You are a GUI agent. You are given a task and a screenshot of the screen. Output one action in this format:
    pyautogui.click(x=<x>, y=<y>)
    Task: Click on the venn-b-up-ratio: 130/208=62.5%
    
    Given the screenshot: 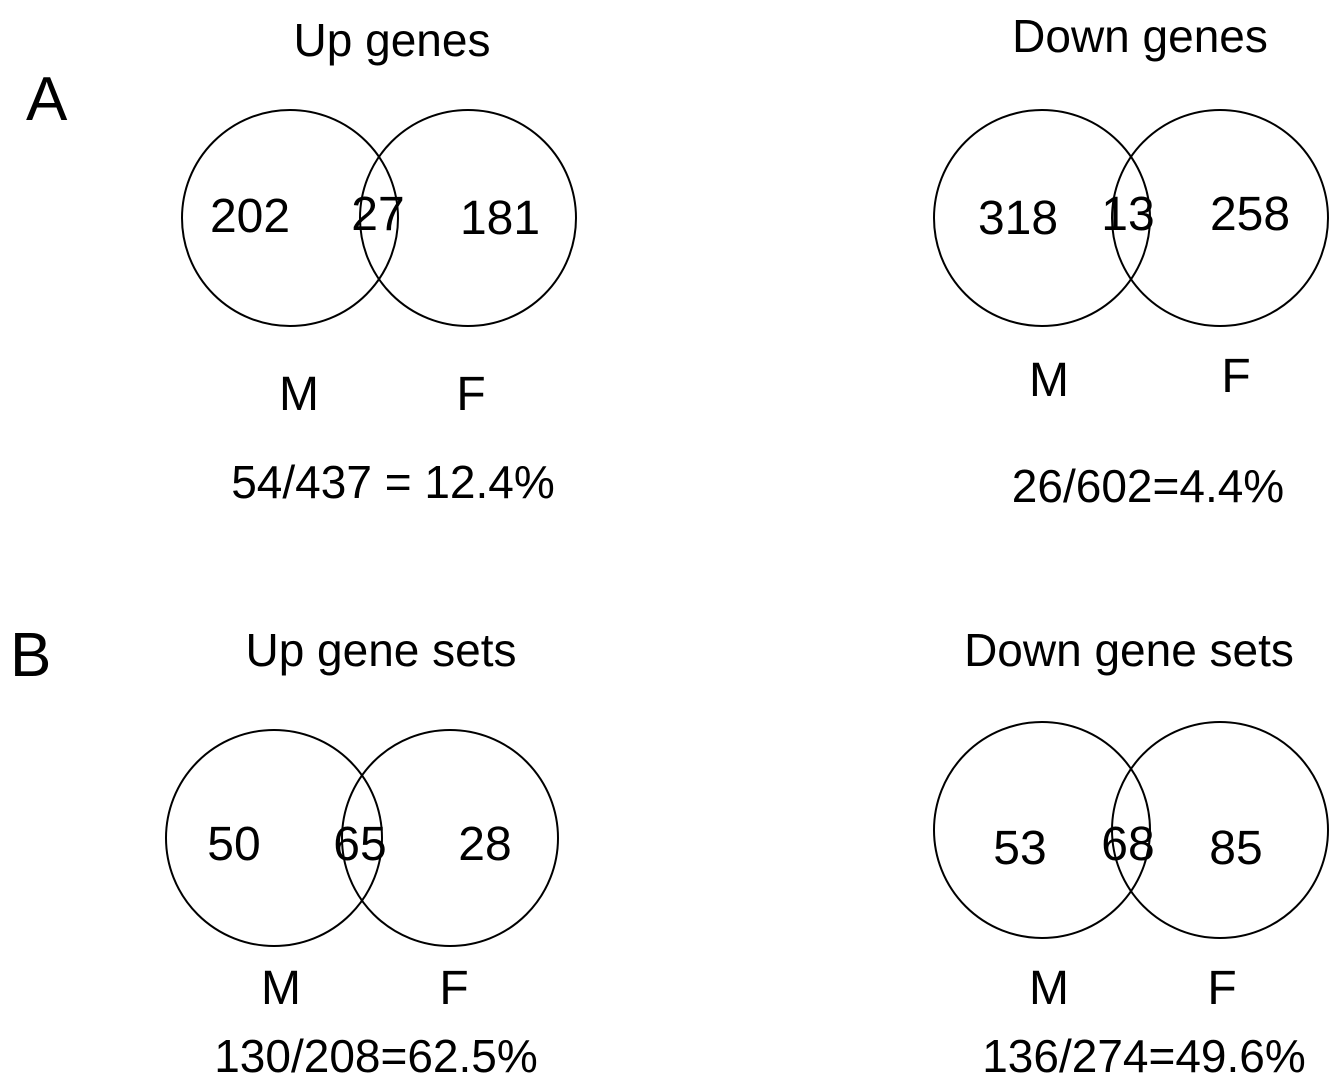 What is the action you would take?
    pyautogui.click(x=376, y=1053)
    